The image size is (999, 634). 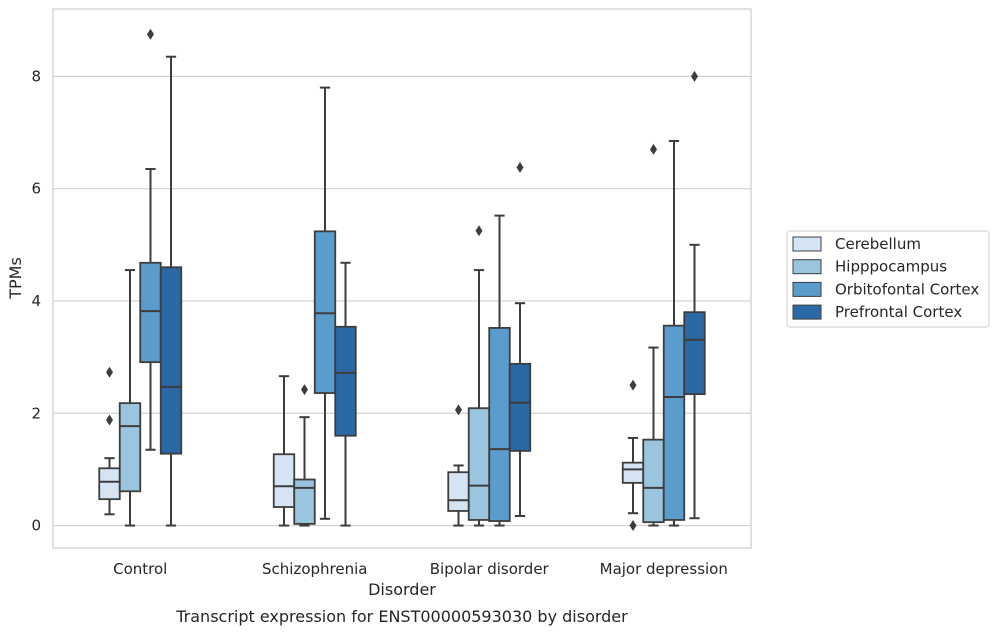 I want to click on y-tick-label: 2, so click(x=36, y=413).